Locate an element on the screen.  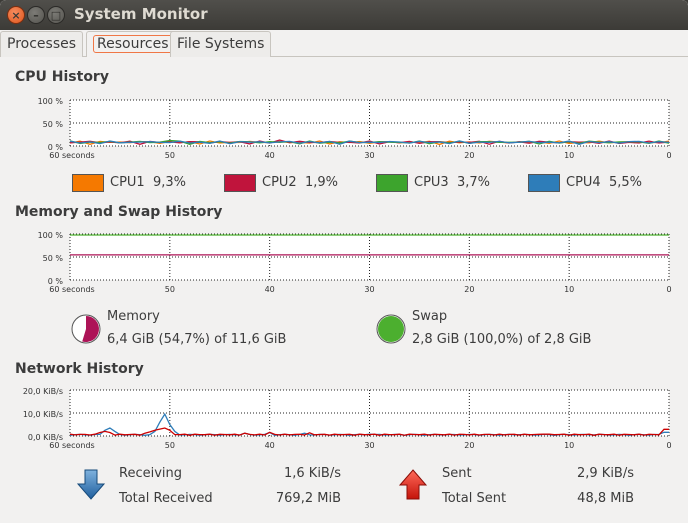
cpu-y-tick: 0 % is located at coordinates (56, 147).